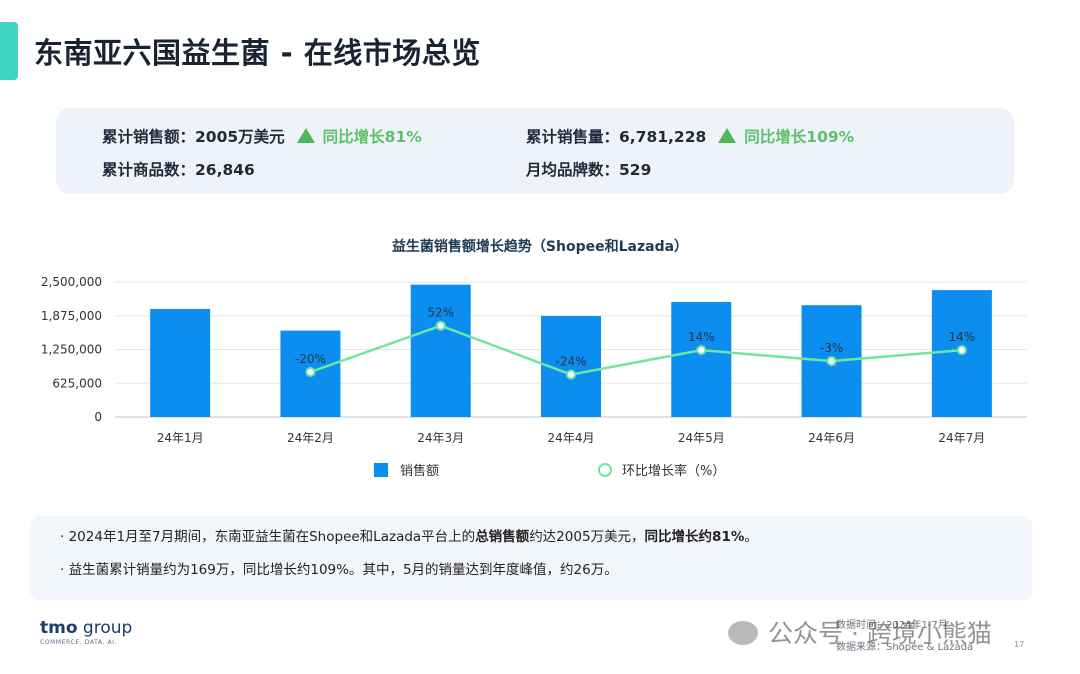 This screenshot has height=674, width=1080. Describe the element at coordinates (892, 625) in the screenshot. I see `data-time: 数据时间：2024年1-7月` at that location.